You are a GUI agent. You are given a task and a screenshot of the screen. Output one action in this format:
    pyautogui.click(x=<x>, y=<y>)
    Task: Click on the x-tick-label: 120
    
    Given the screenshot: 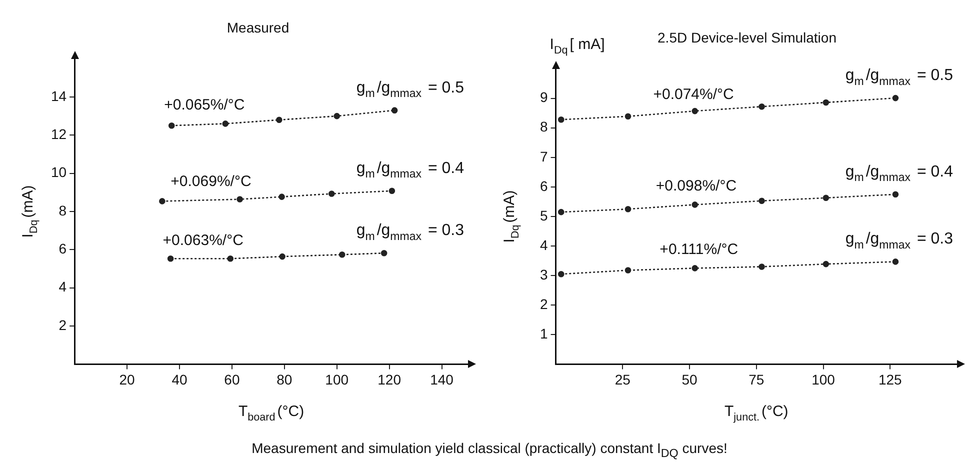 What is the action you would take?
    pyautogui.click(x=390, y=379)
    